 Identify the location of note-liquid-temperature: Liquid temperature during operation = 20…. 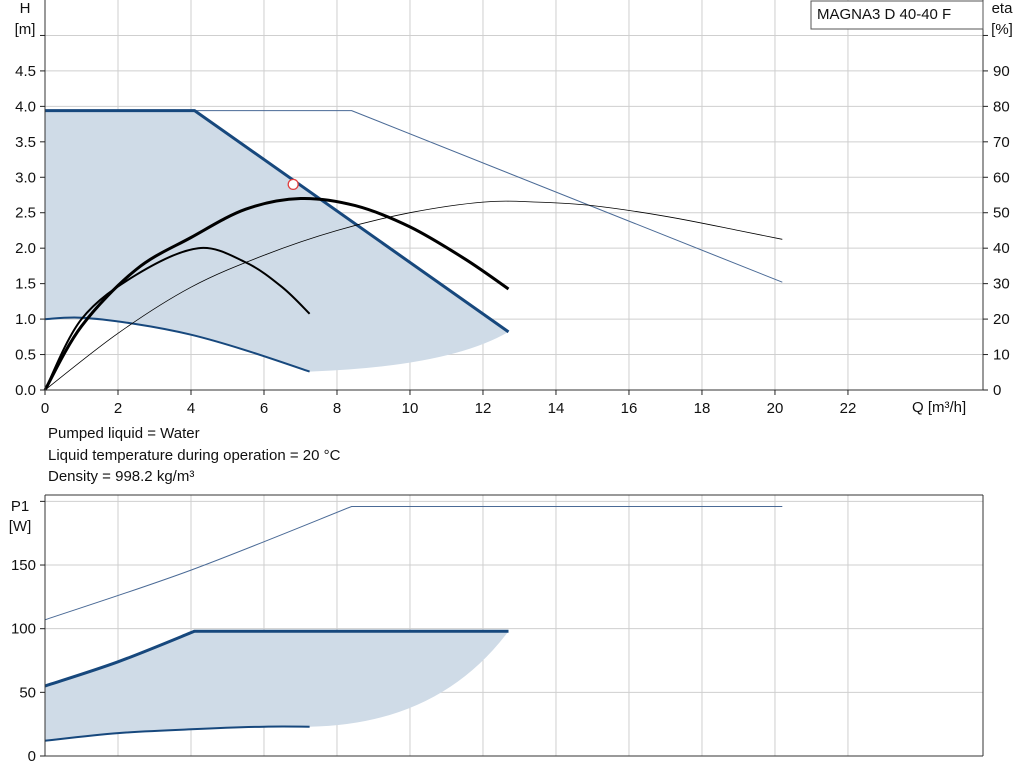
(194, 455).